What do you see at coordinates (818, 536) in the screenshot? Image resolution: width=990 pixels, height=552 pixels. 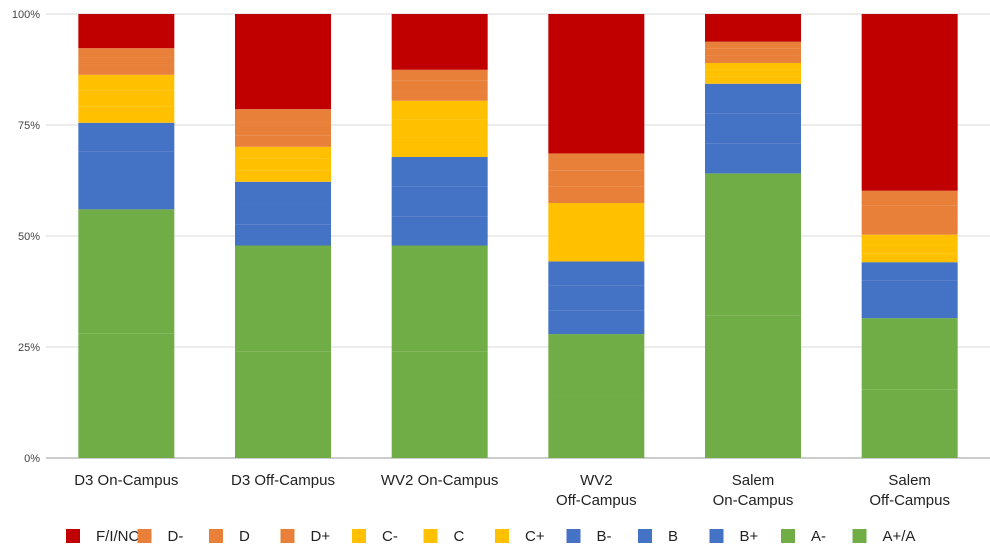 I see `legend-label: A-` at bounding box center [818, 536].